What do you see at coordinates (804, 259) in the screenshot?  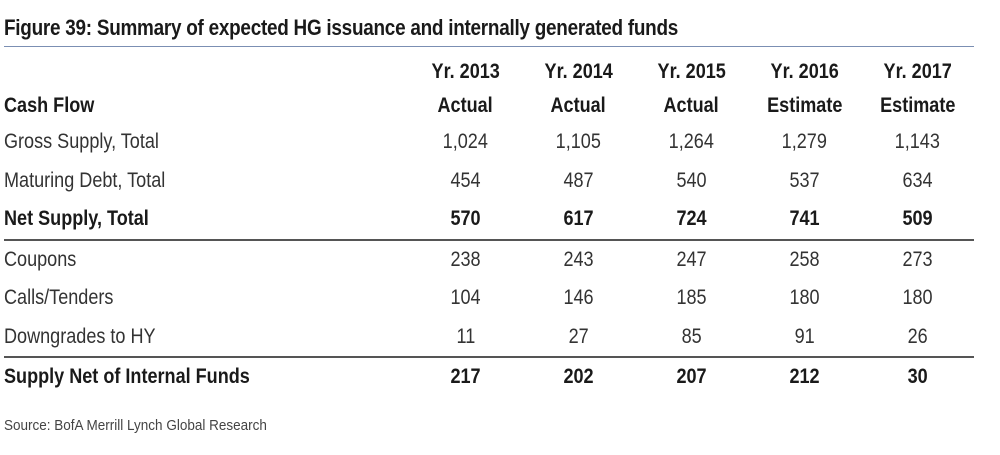 I see `cell-value: 258` at bounding box center [804, 259].